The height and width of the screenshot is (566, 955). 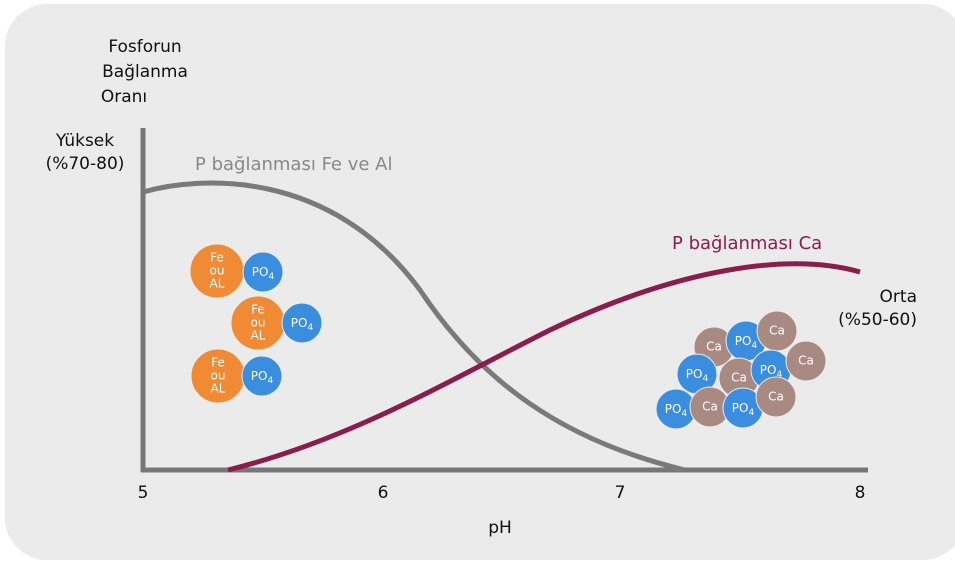 What do you see at coordinates (877, 320) in the screenshot?
I see `y-medium: (%50-60)` at bounding box center [877, 320].